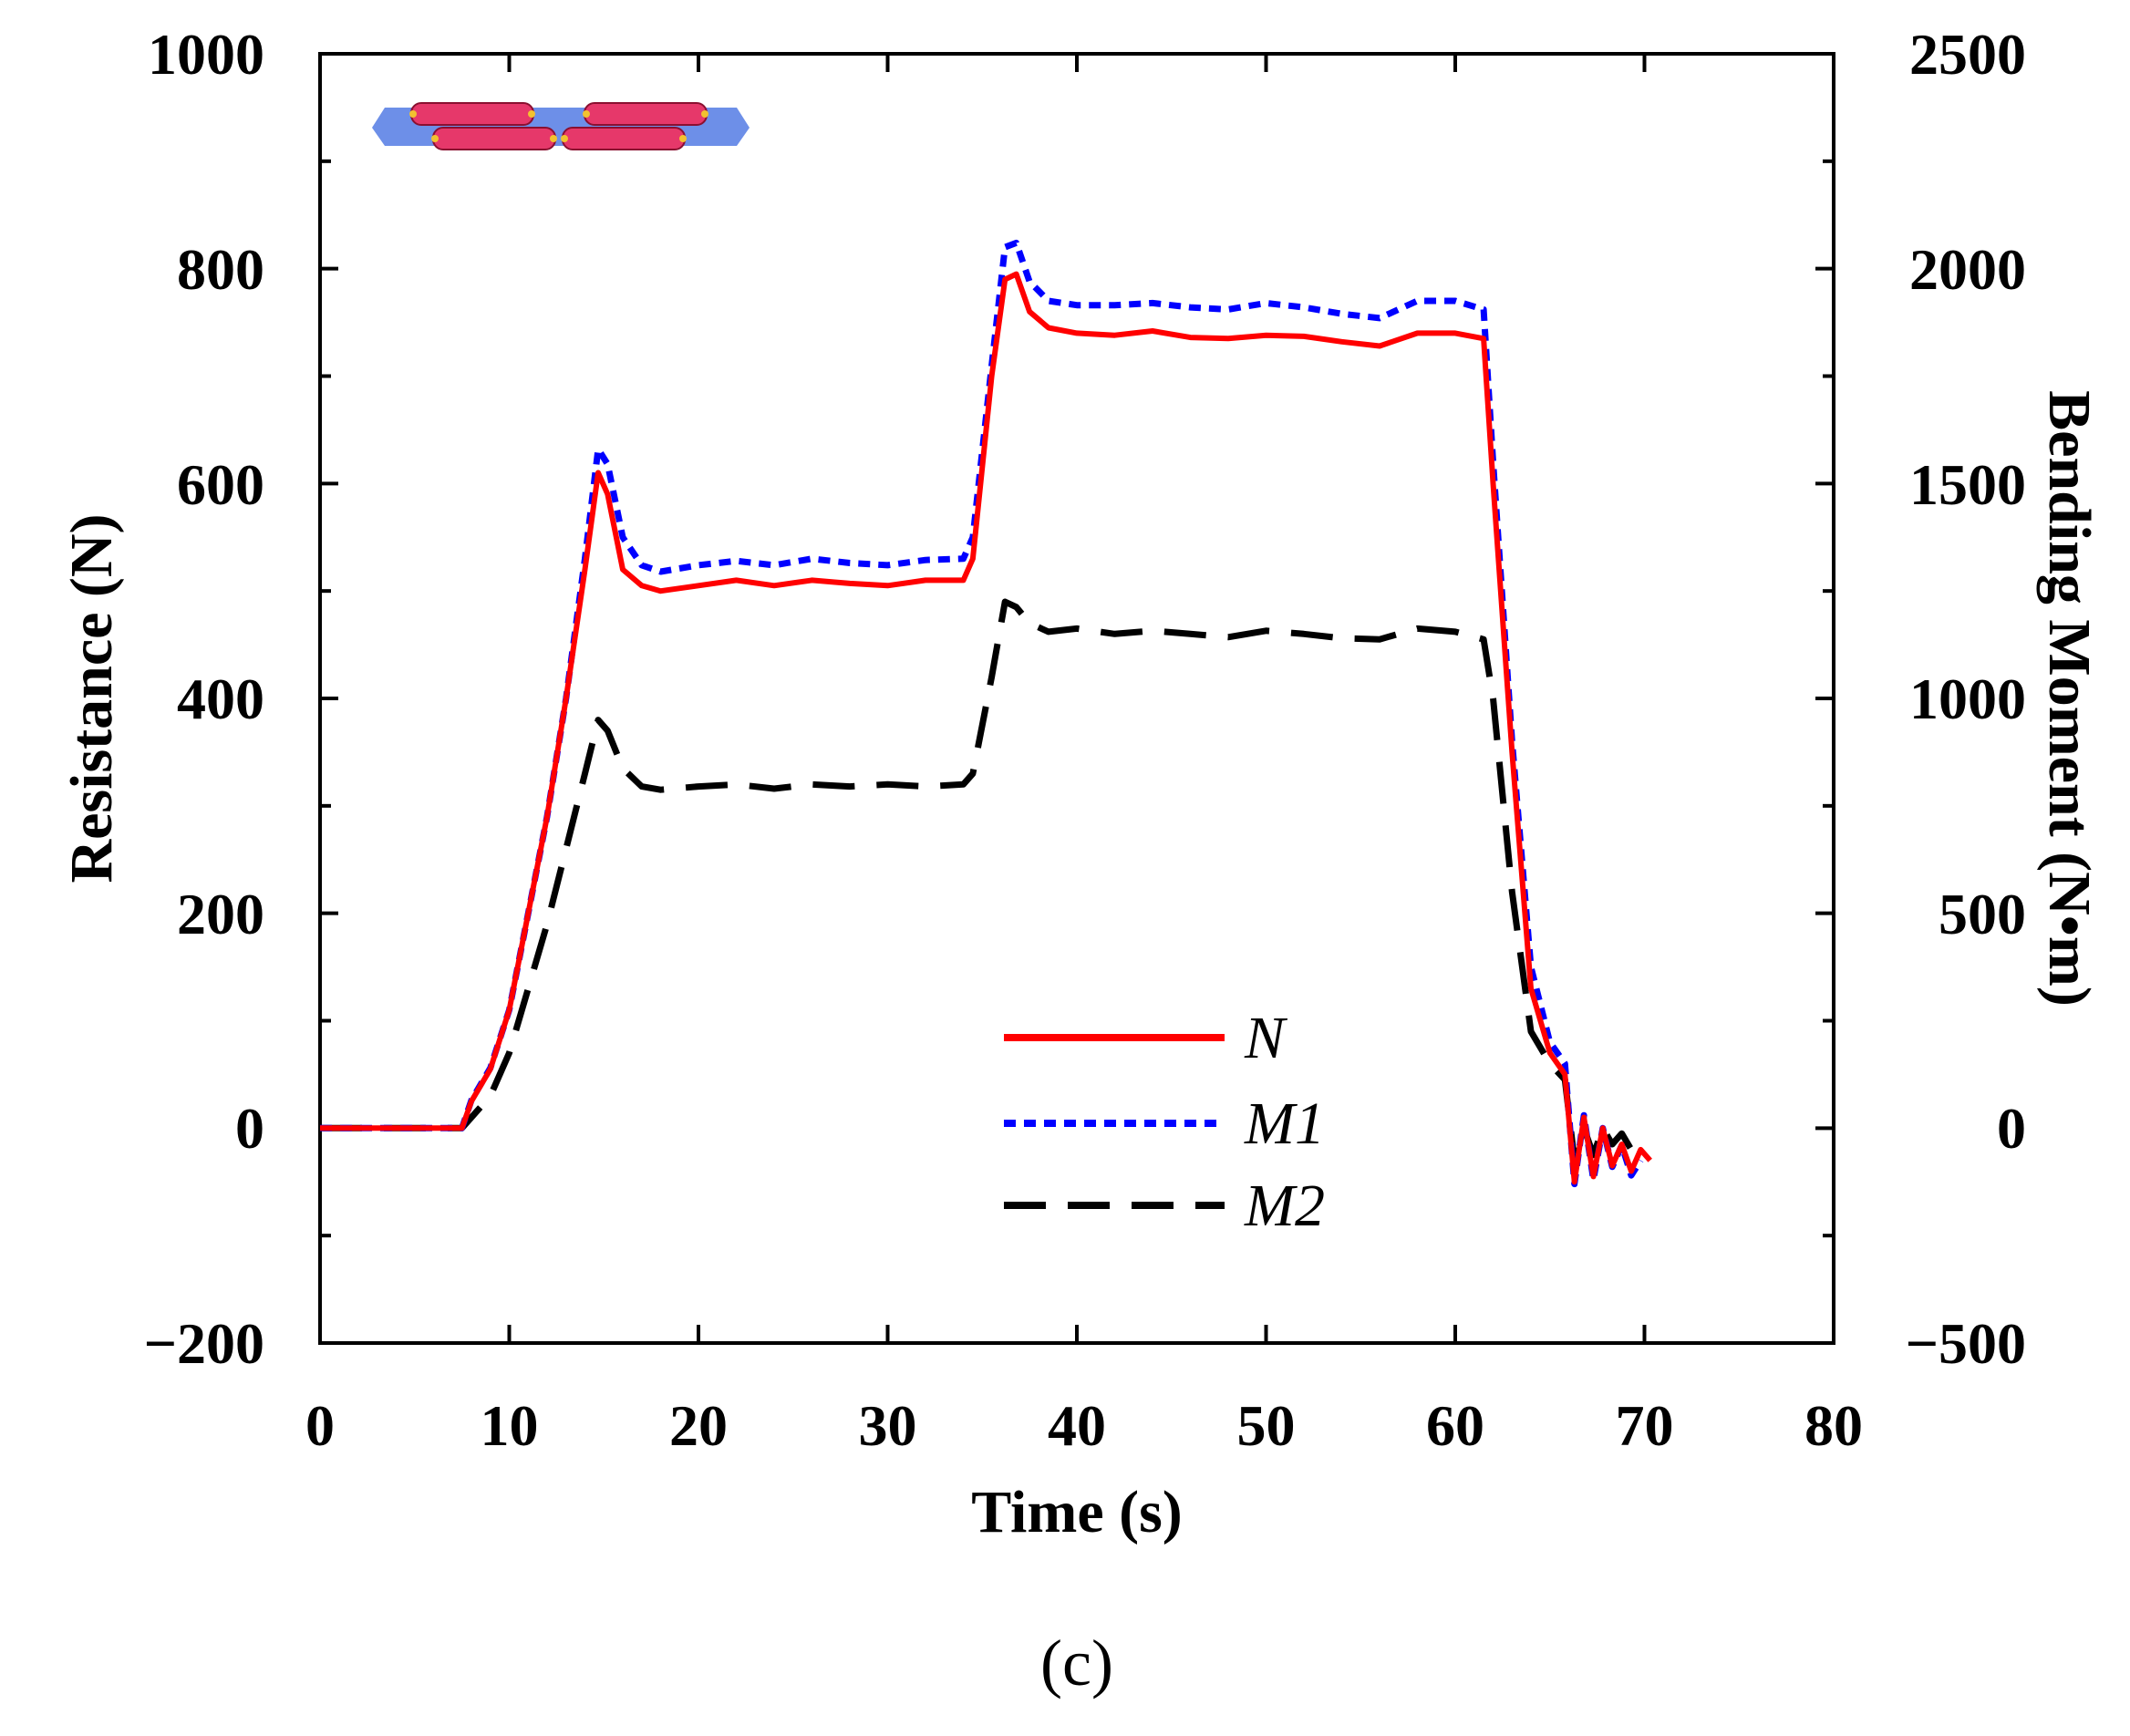 This screenshot has width=2130, height=1736. I want to click on y-left-tick-label: 200, so click(220, 914).